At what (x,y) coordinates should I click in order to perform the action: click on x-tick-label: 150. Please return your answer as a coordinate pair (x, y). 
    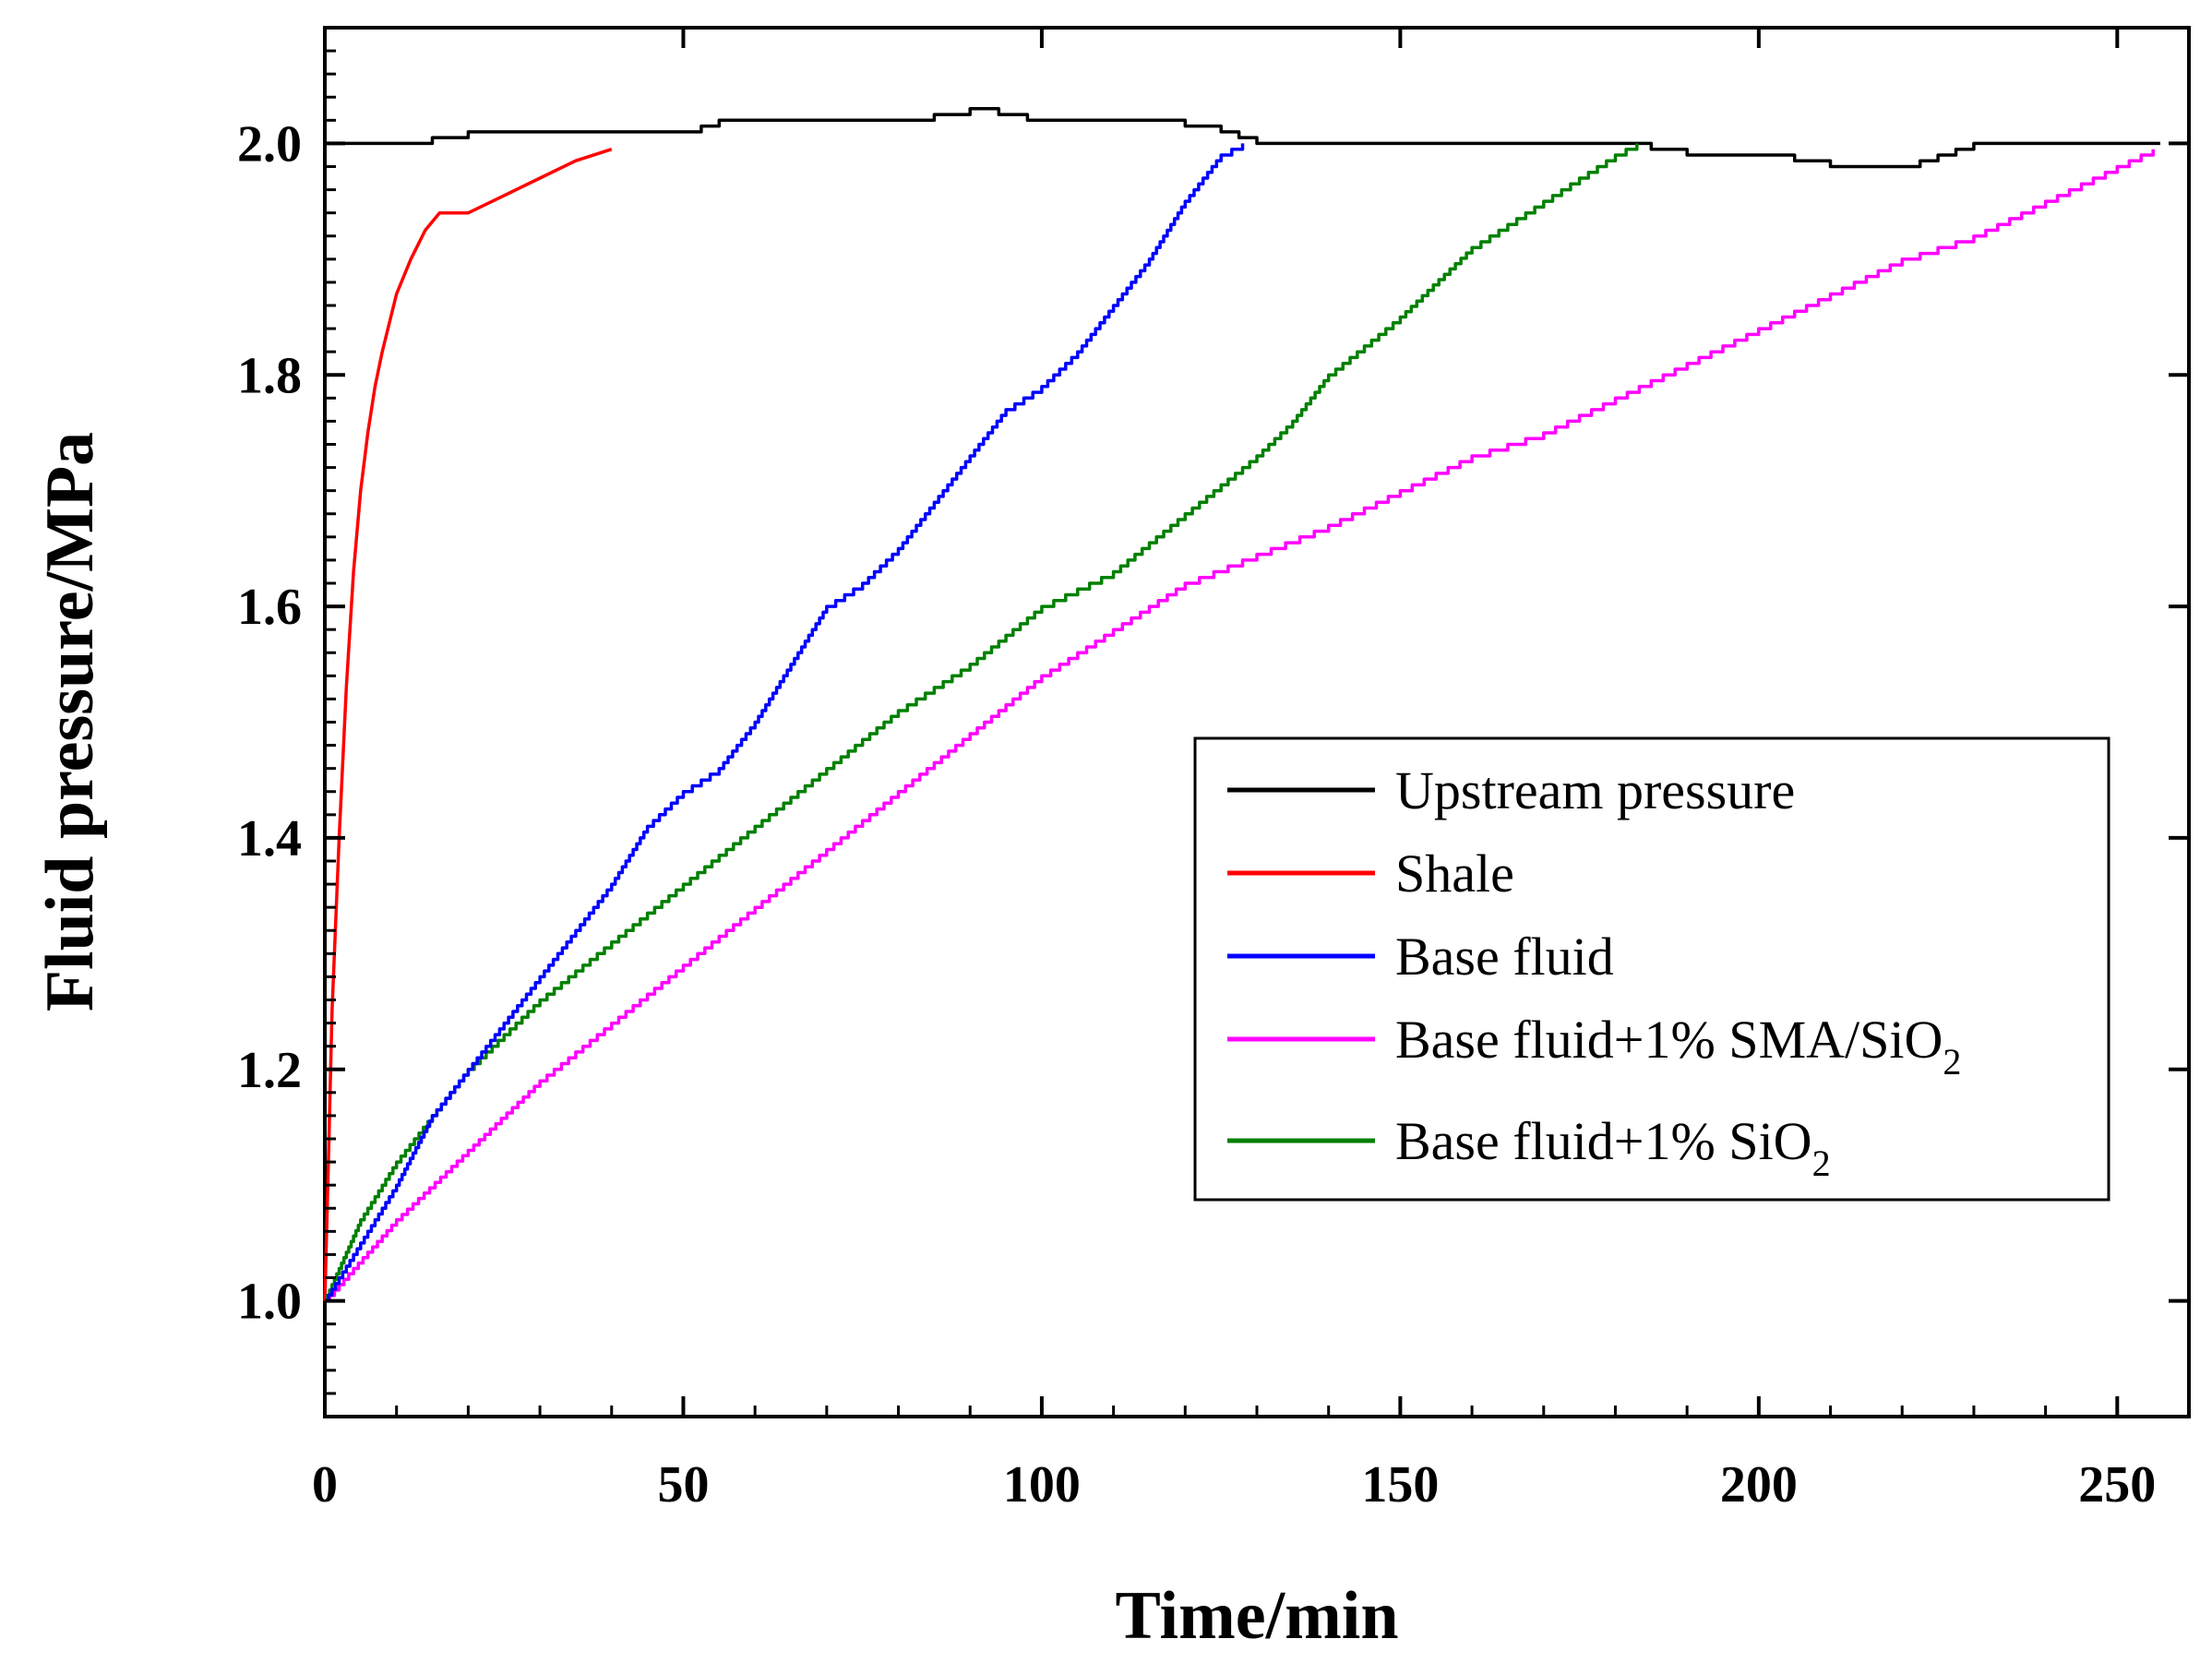
    Looking at the image, I should click on (1400, 1484).